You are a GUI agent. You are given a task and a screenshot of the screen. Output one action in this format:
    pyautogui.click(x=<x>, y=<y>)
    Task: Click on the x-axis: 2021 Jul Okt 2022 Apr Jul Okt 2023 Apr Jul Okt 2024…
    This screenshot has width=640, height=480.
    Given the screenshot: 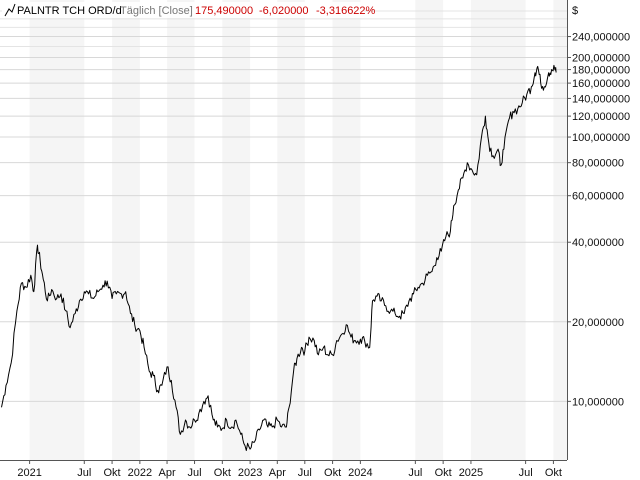 What is the action you would take?
    pyautogui.click(x=289, y=469)
    